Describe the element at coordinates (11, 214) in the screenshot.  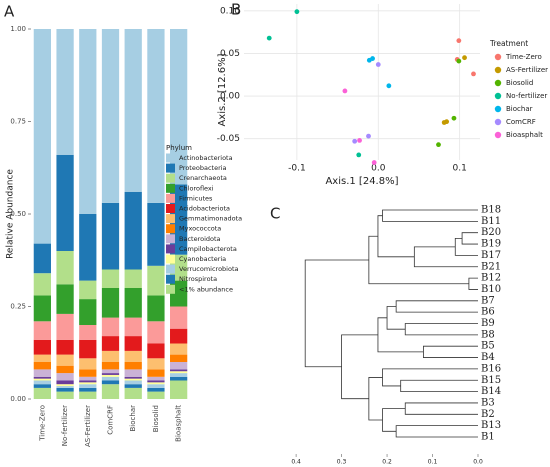
I see `y-axis-label: Relative Abundance` at that location.